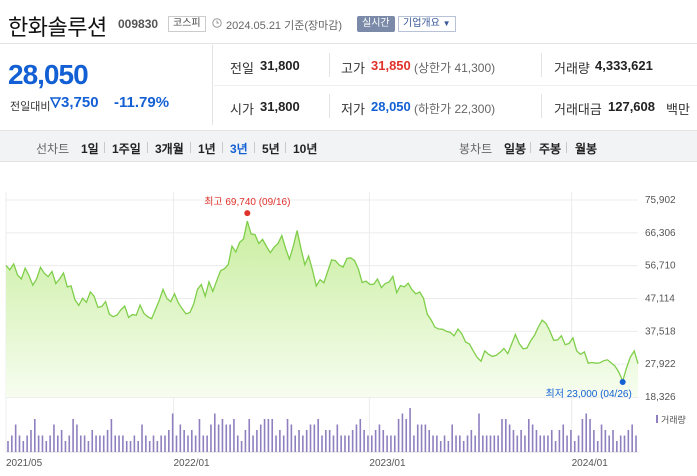 This screenshot has height=476, width=697. Describe the element at coordinates (515, 149) in the screenshot. I see `candle-daily: 일봉` at that location.